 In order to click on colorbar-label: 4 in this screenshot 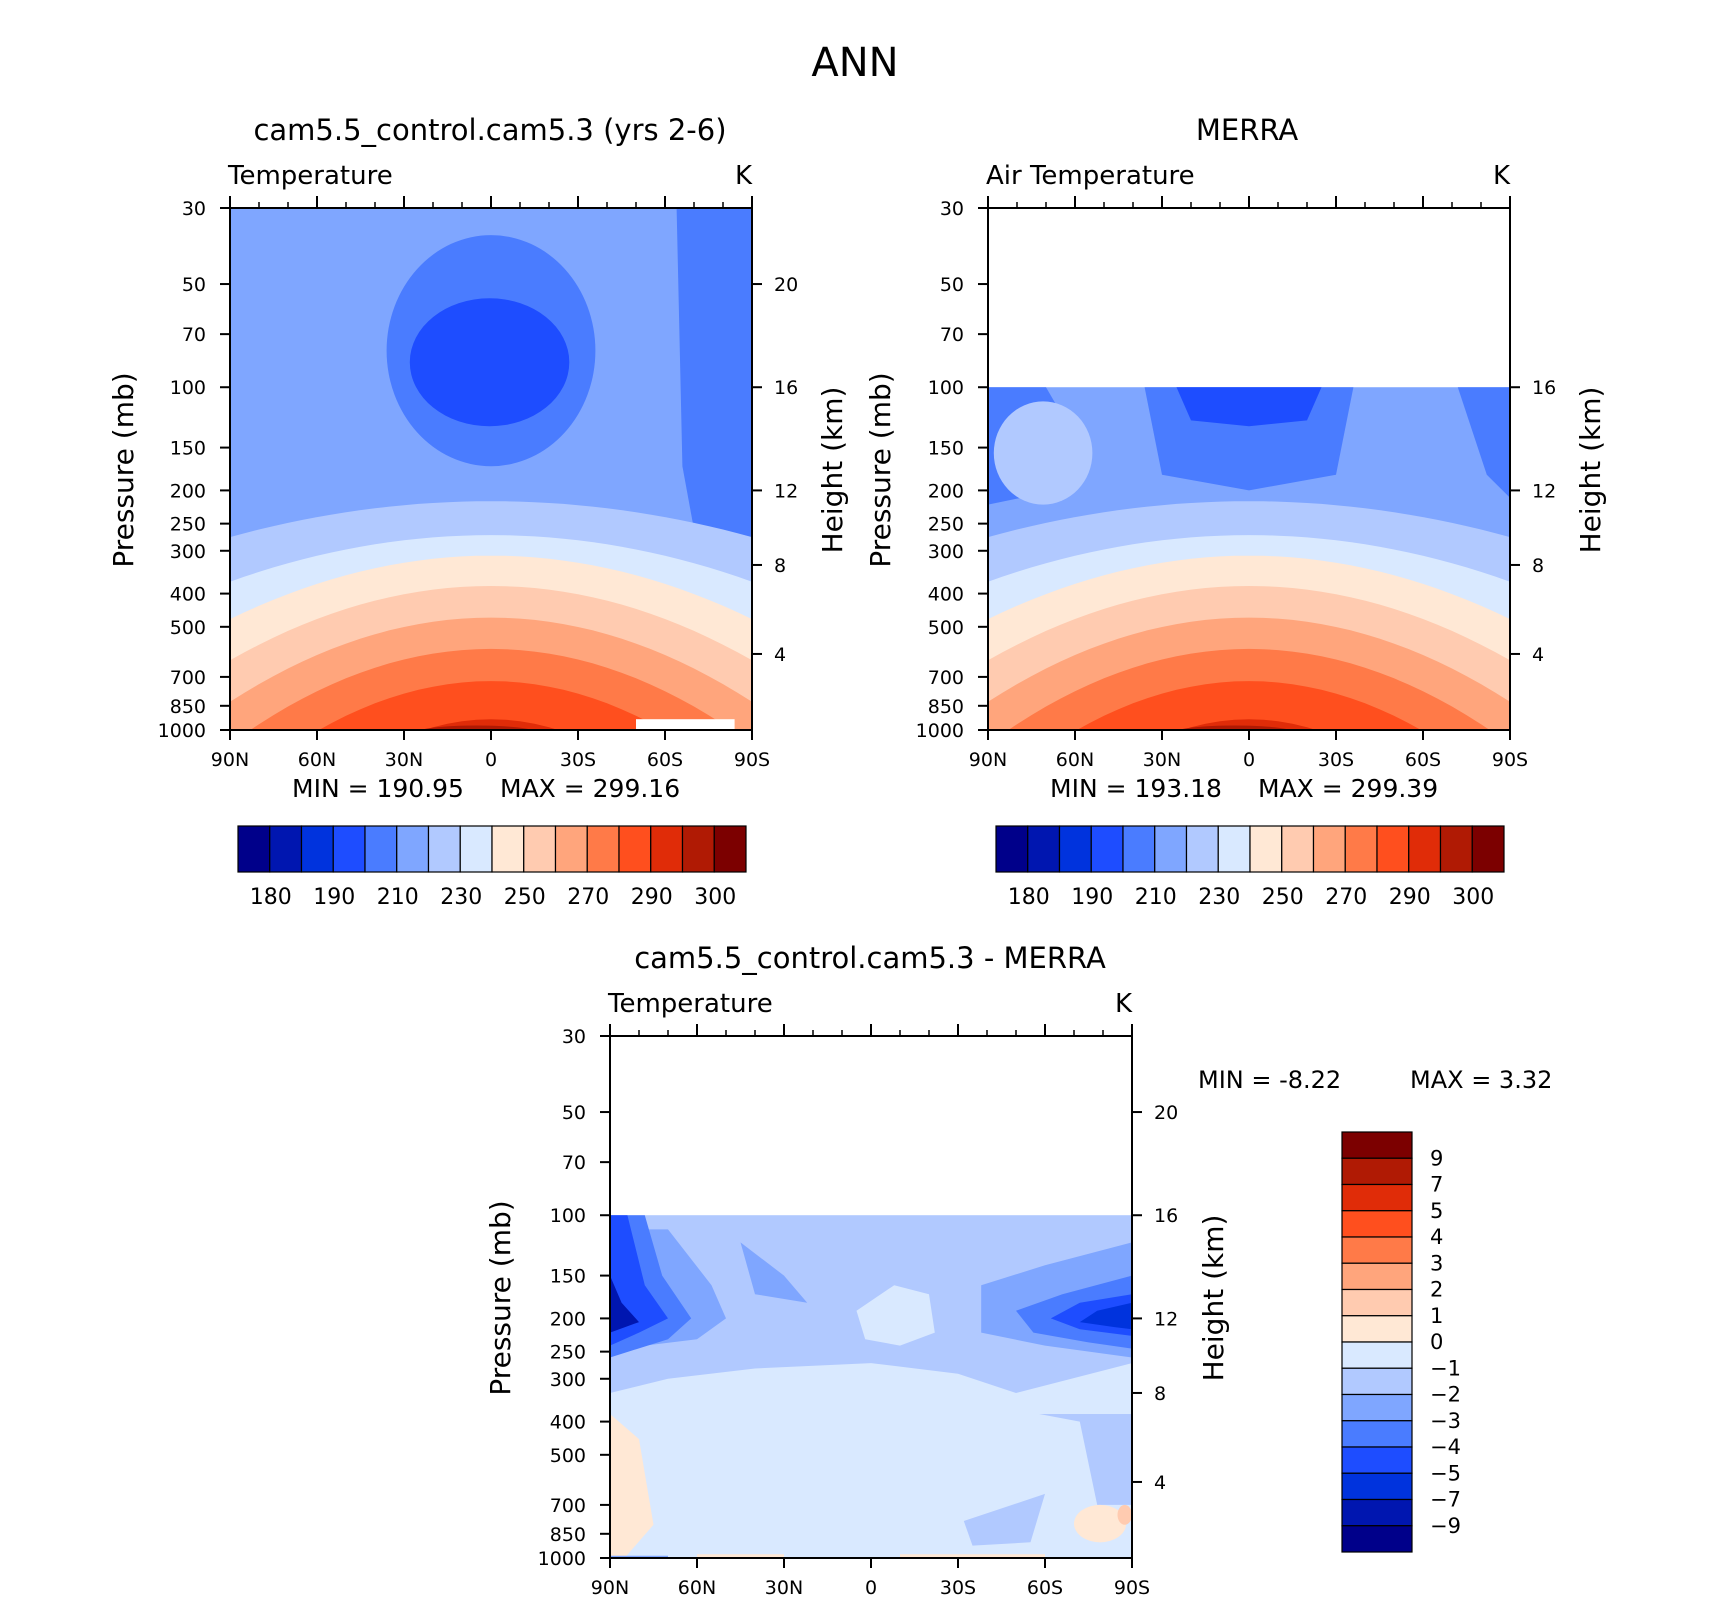, I will do `click(1436, 1237)`.